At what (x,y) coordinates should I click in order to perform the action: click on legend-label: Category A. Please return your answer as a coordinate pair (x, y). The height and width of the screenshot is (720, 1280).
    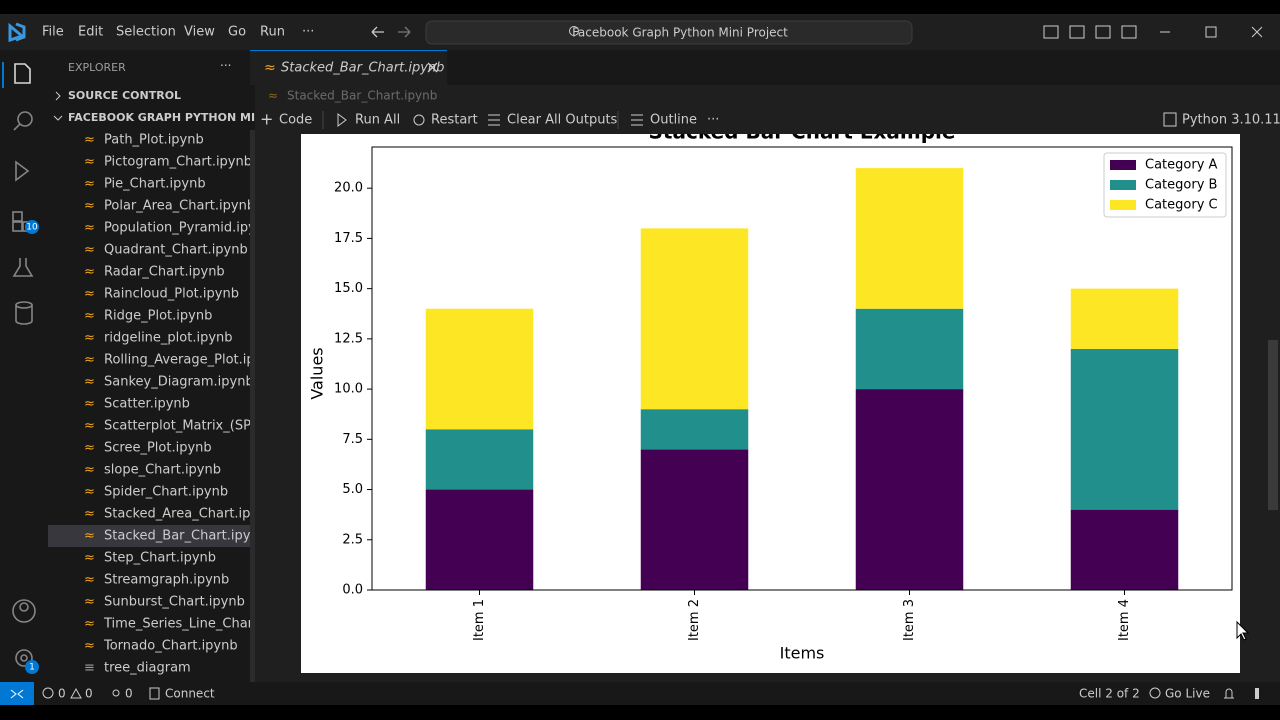
    Looking at the image, I should click on (1181, 165).